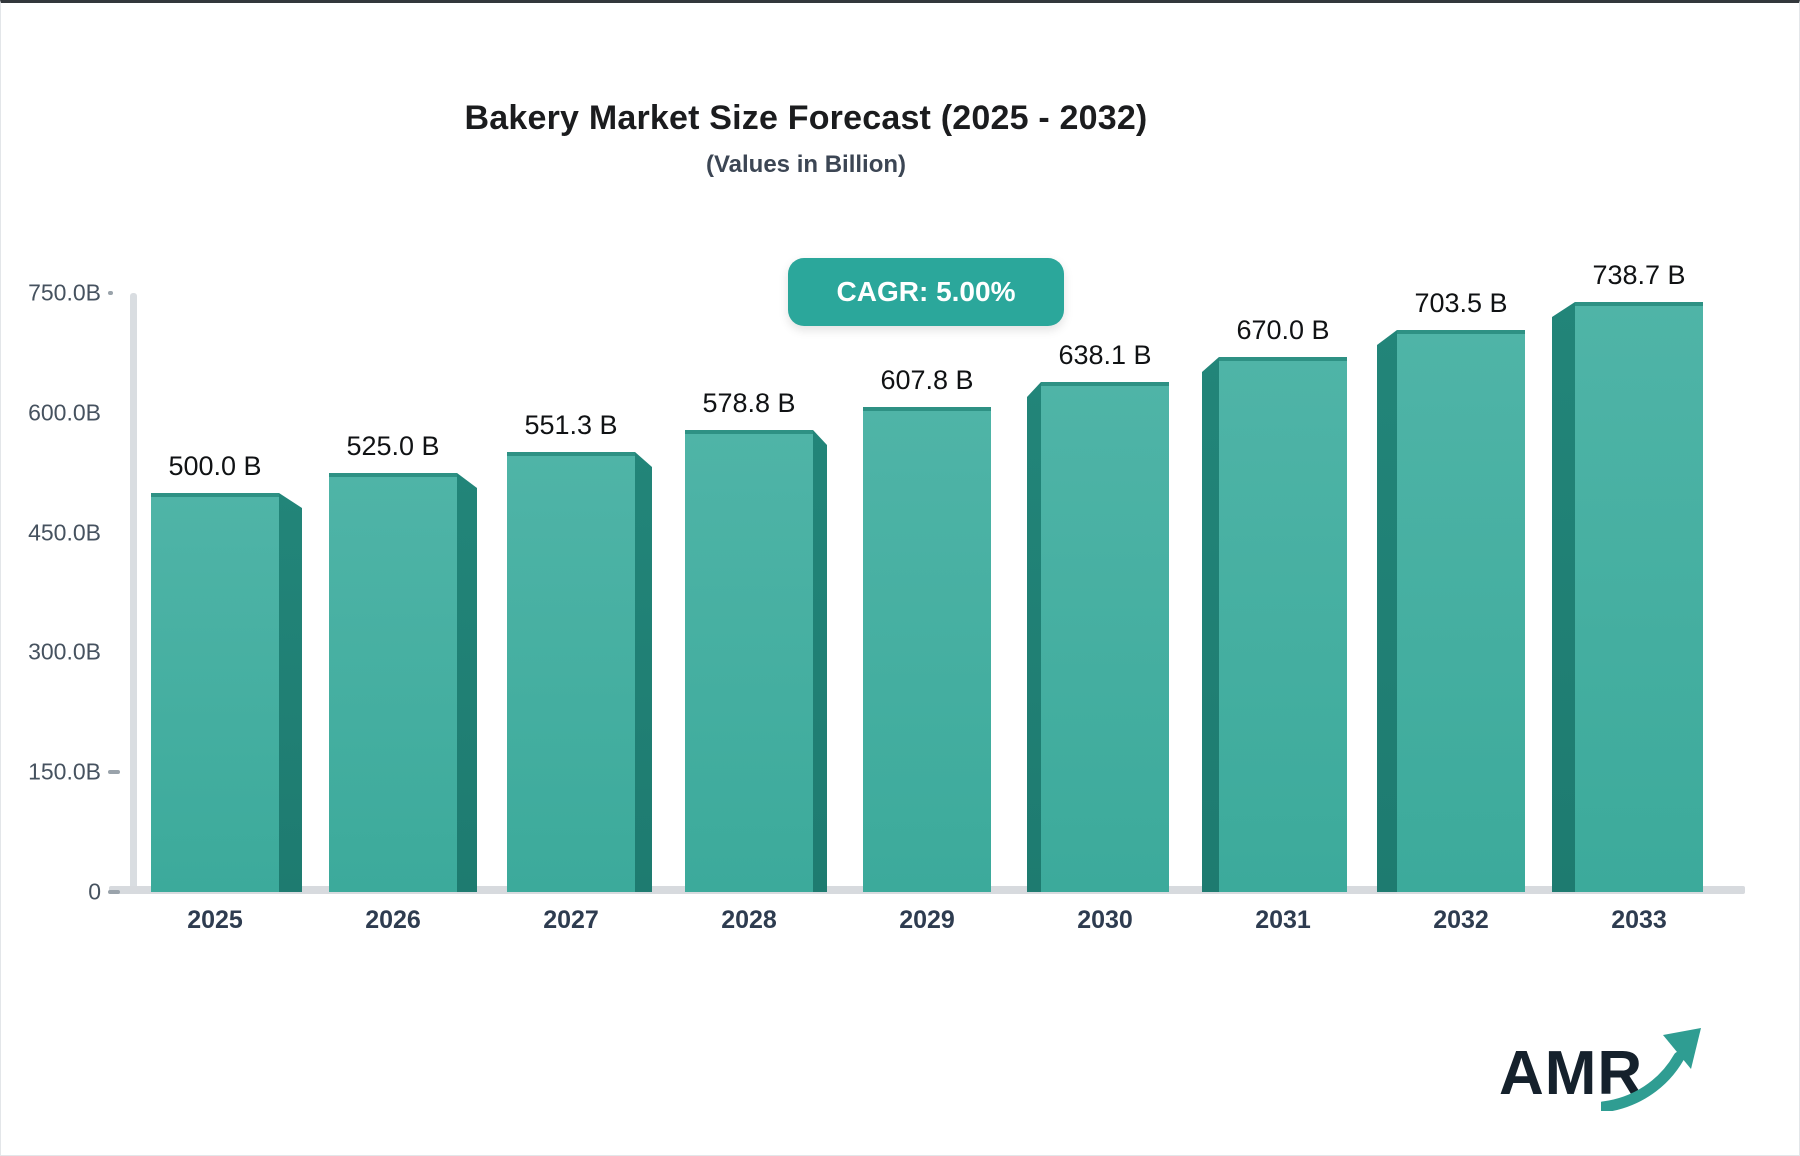 Image resolution: width=1800 pixels, height=1156 pixels. Describe the element at coordinates (64, 292) in the screenshot. I see `y-tick-label: 750.0B` at that location.